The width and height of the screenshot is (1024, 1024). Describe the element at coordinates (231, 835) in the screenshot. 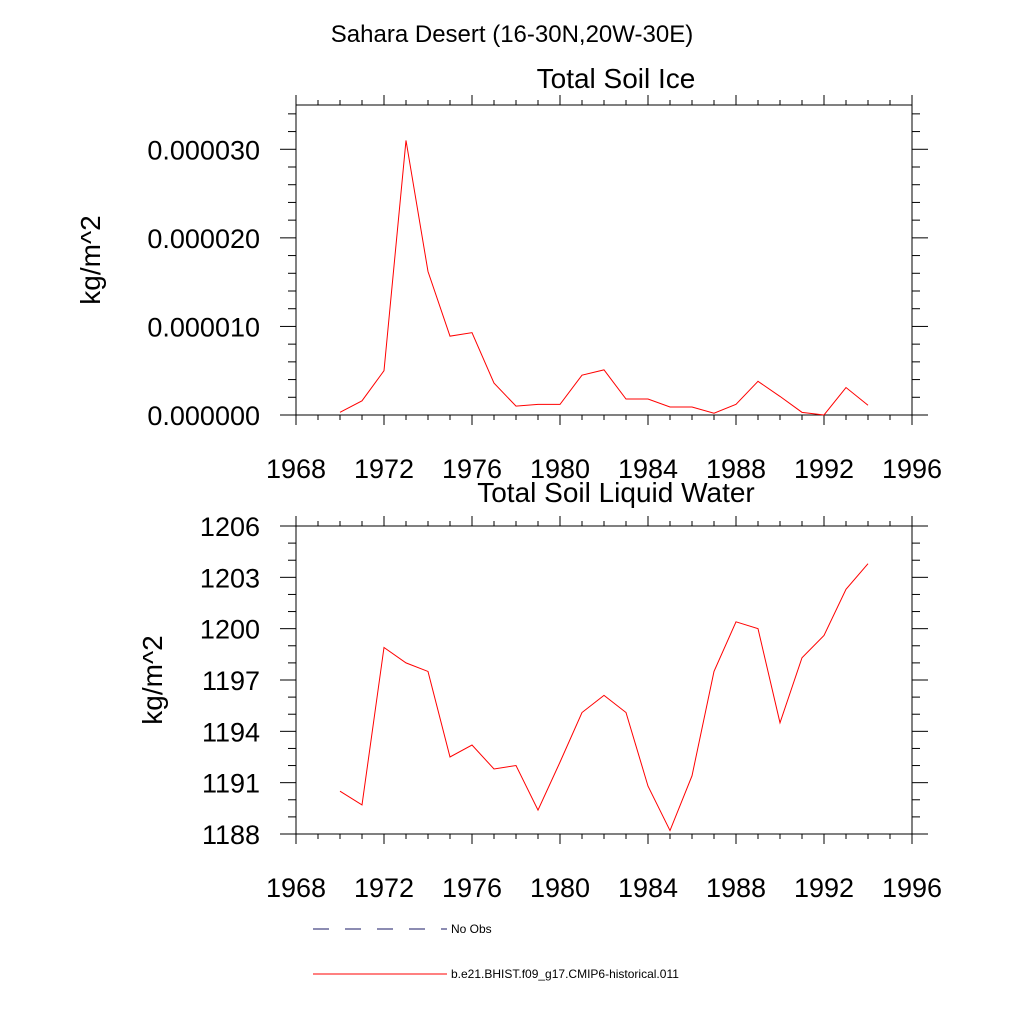

I see `y-tick-label: 1188` at that location.